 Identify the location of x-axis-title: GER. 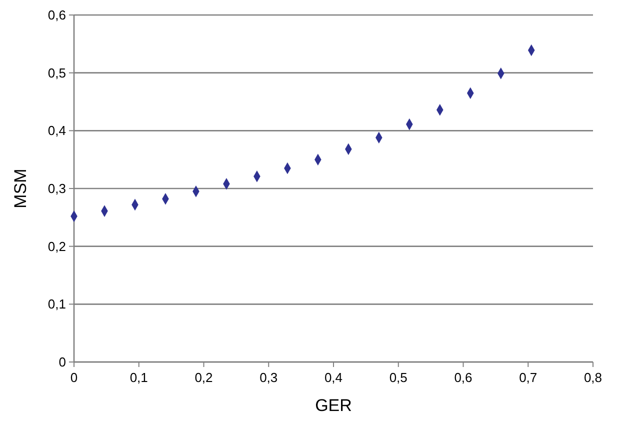
(333, 405).